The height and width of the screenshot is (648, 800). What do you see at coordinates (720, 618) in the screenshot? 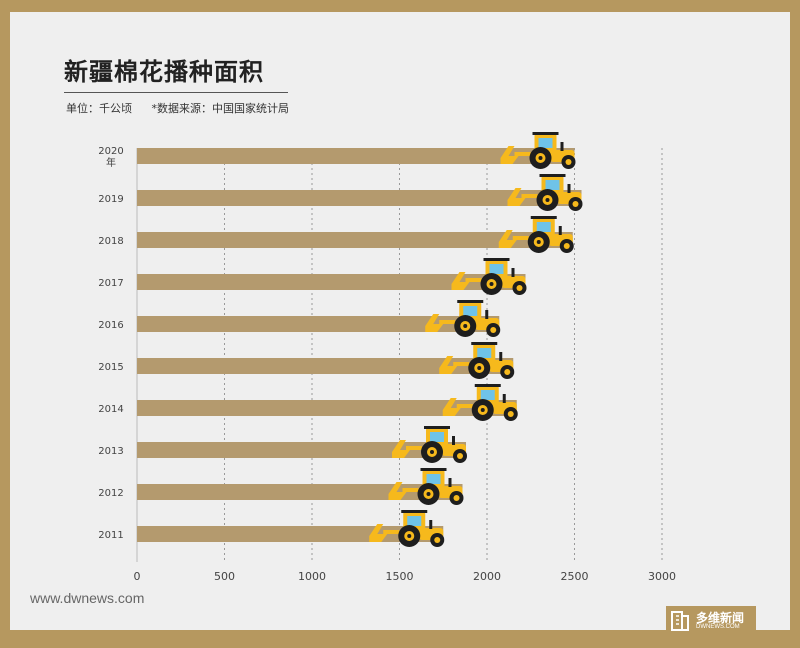
I see `logo-text: 多维新闻` at bounding box center [720, 618].